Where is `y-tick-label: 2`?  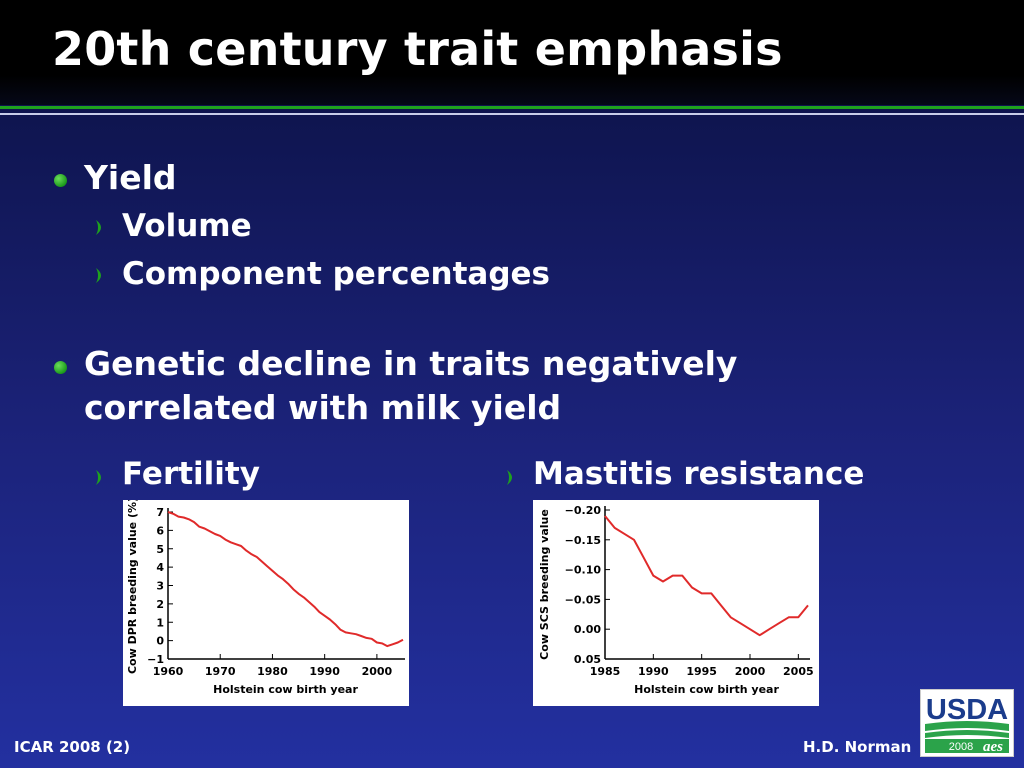
y-tick-label: 2 is located at coordinates (160, 604).